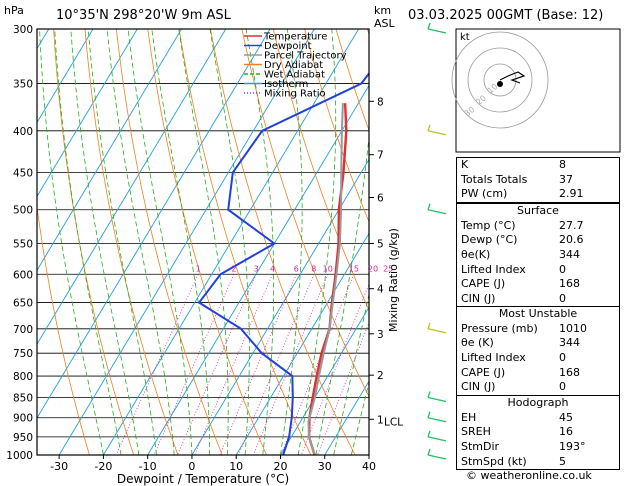  What do you see at coordinates (23, 419) in the screenshot?
I see `pressure-tick-label: 900` at bounding box center [23, 419].